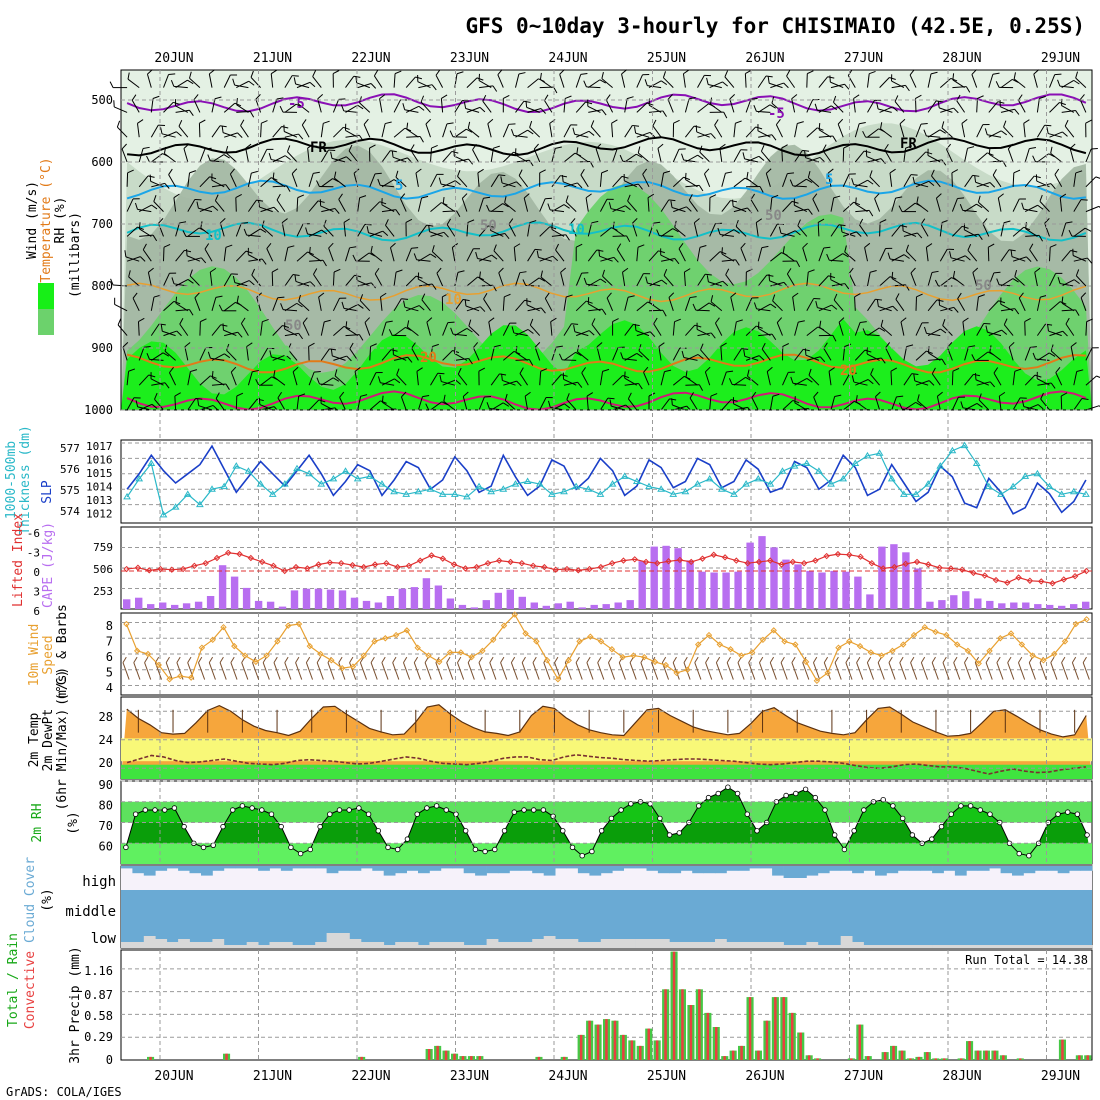  I want to click on pressure-tick-label: 600, so click(102, 162).